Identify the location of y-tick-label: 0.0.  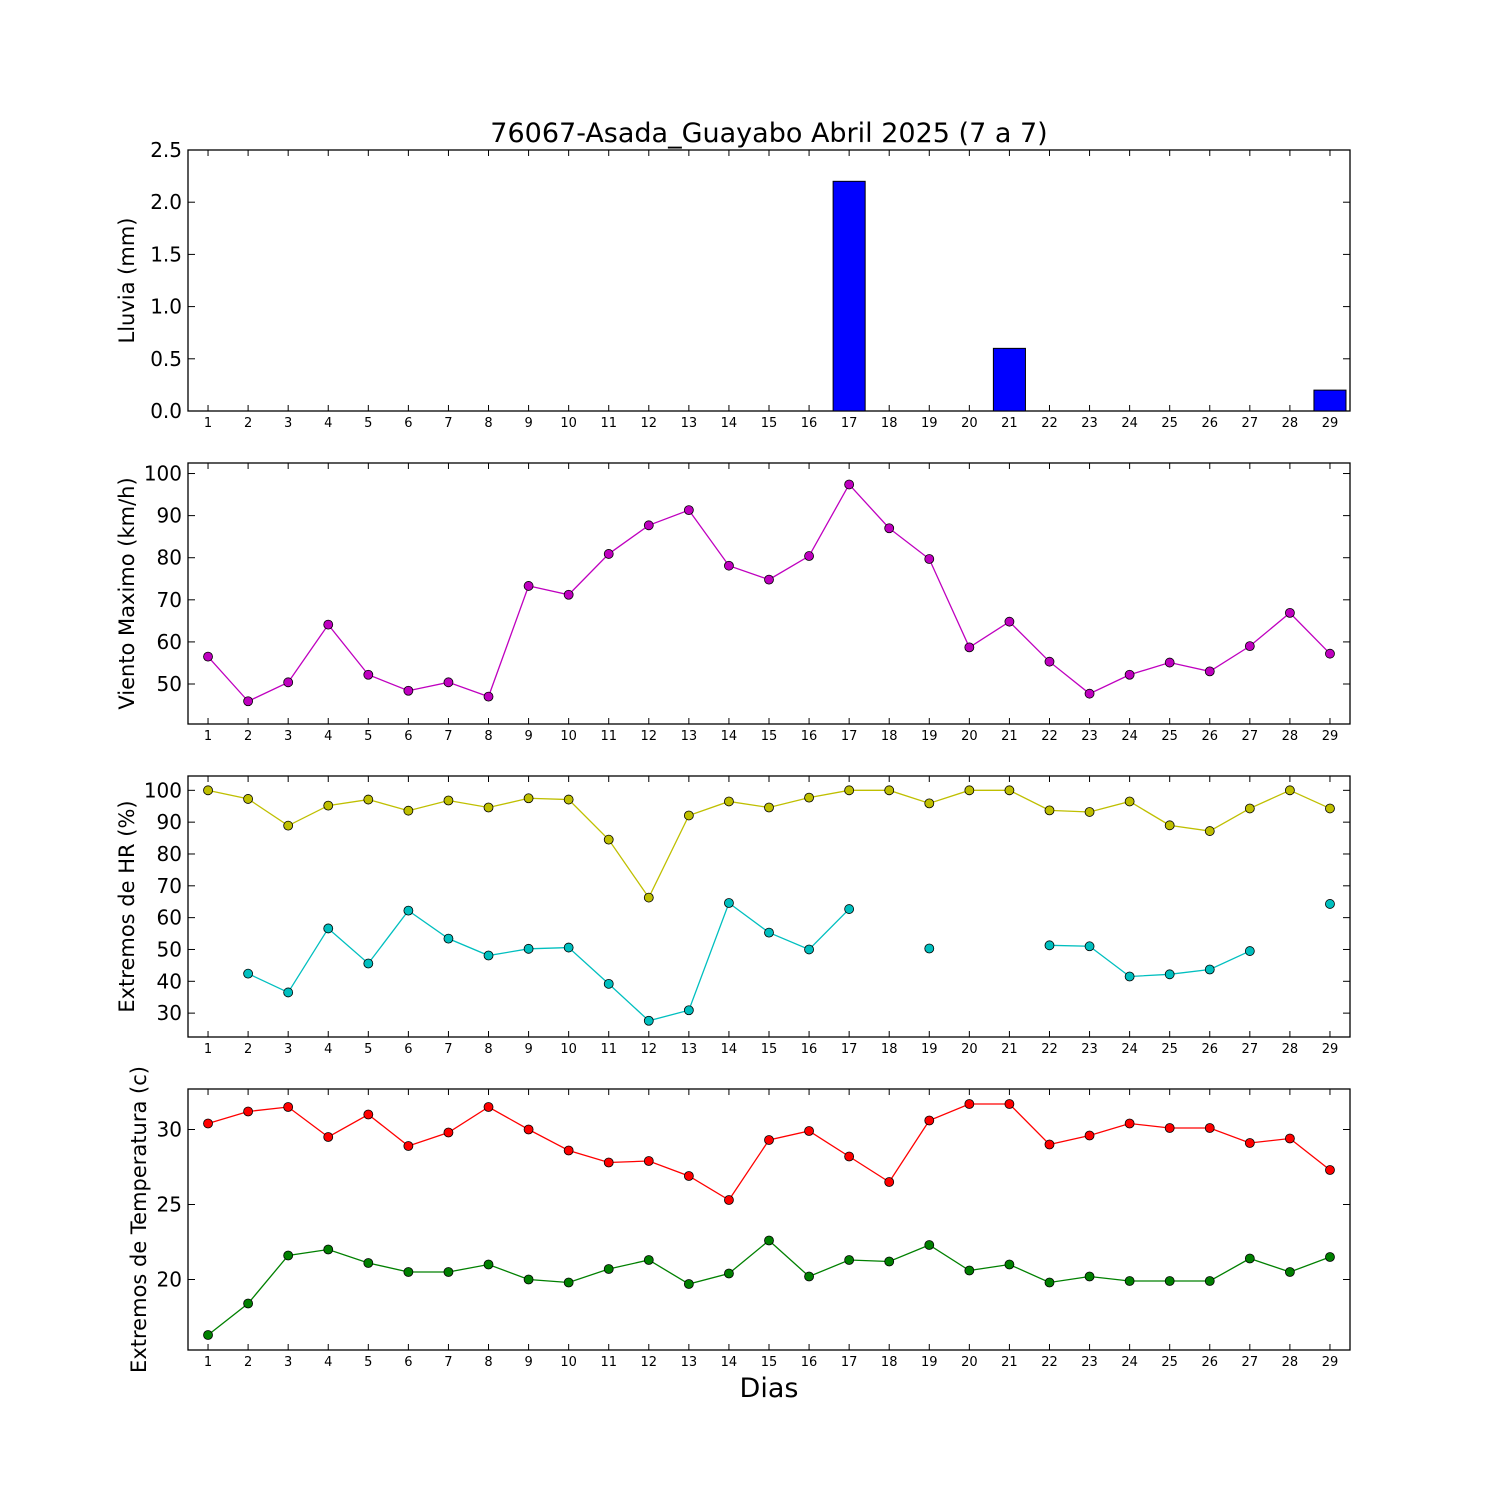
(166, 411).